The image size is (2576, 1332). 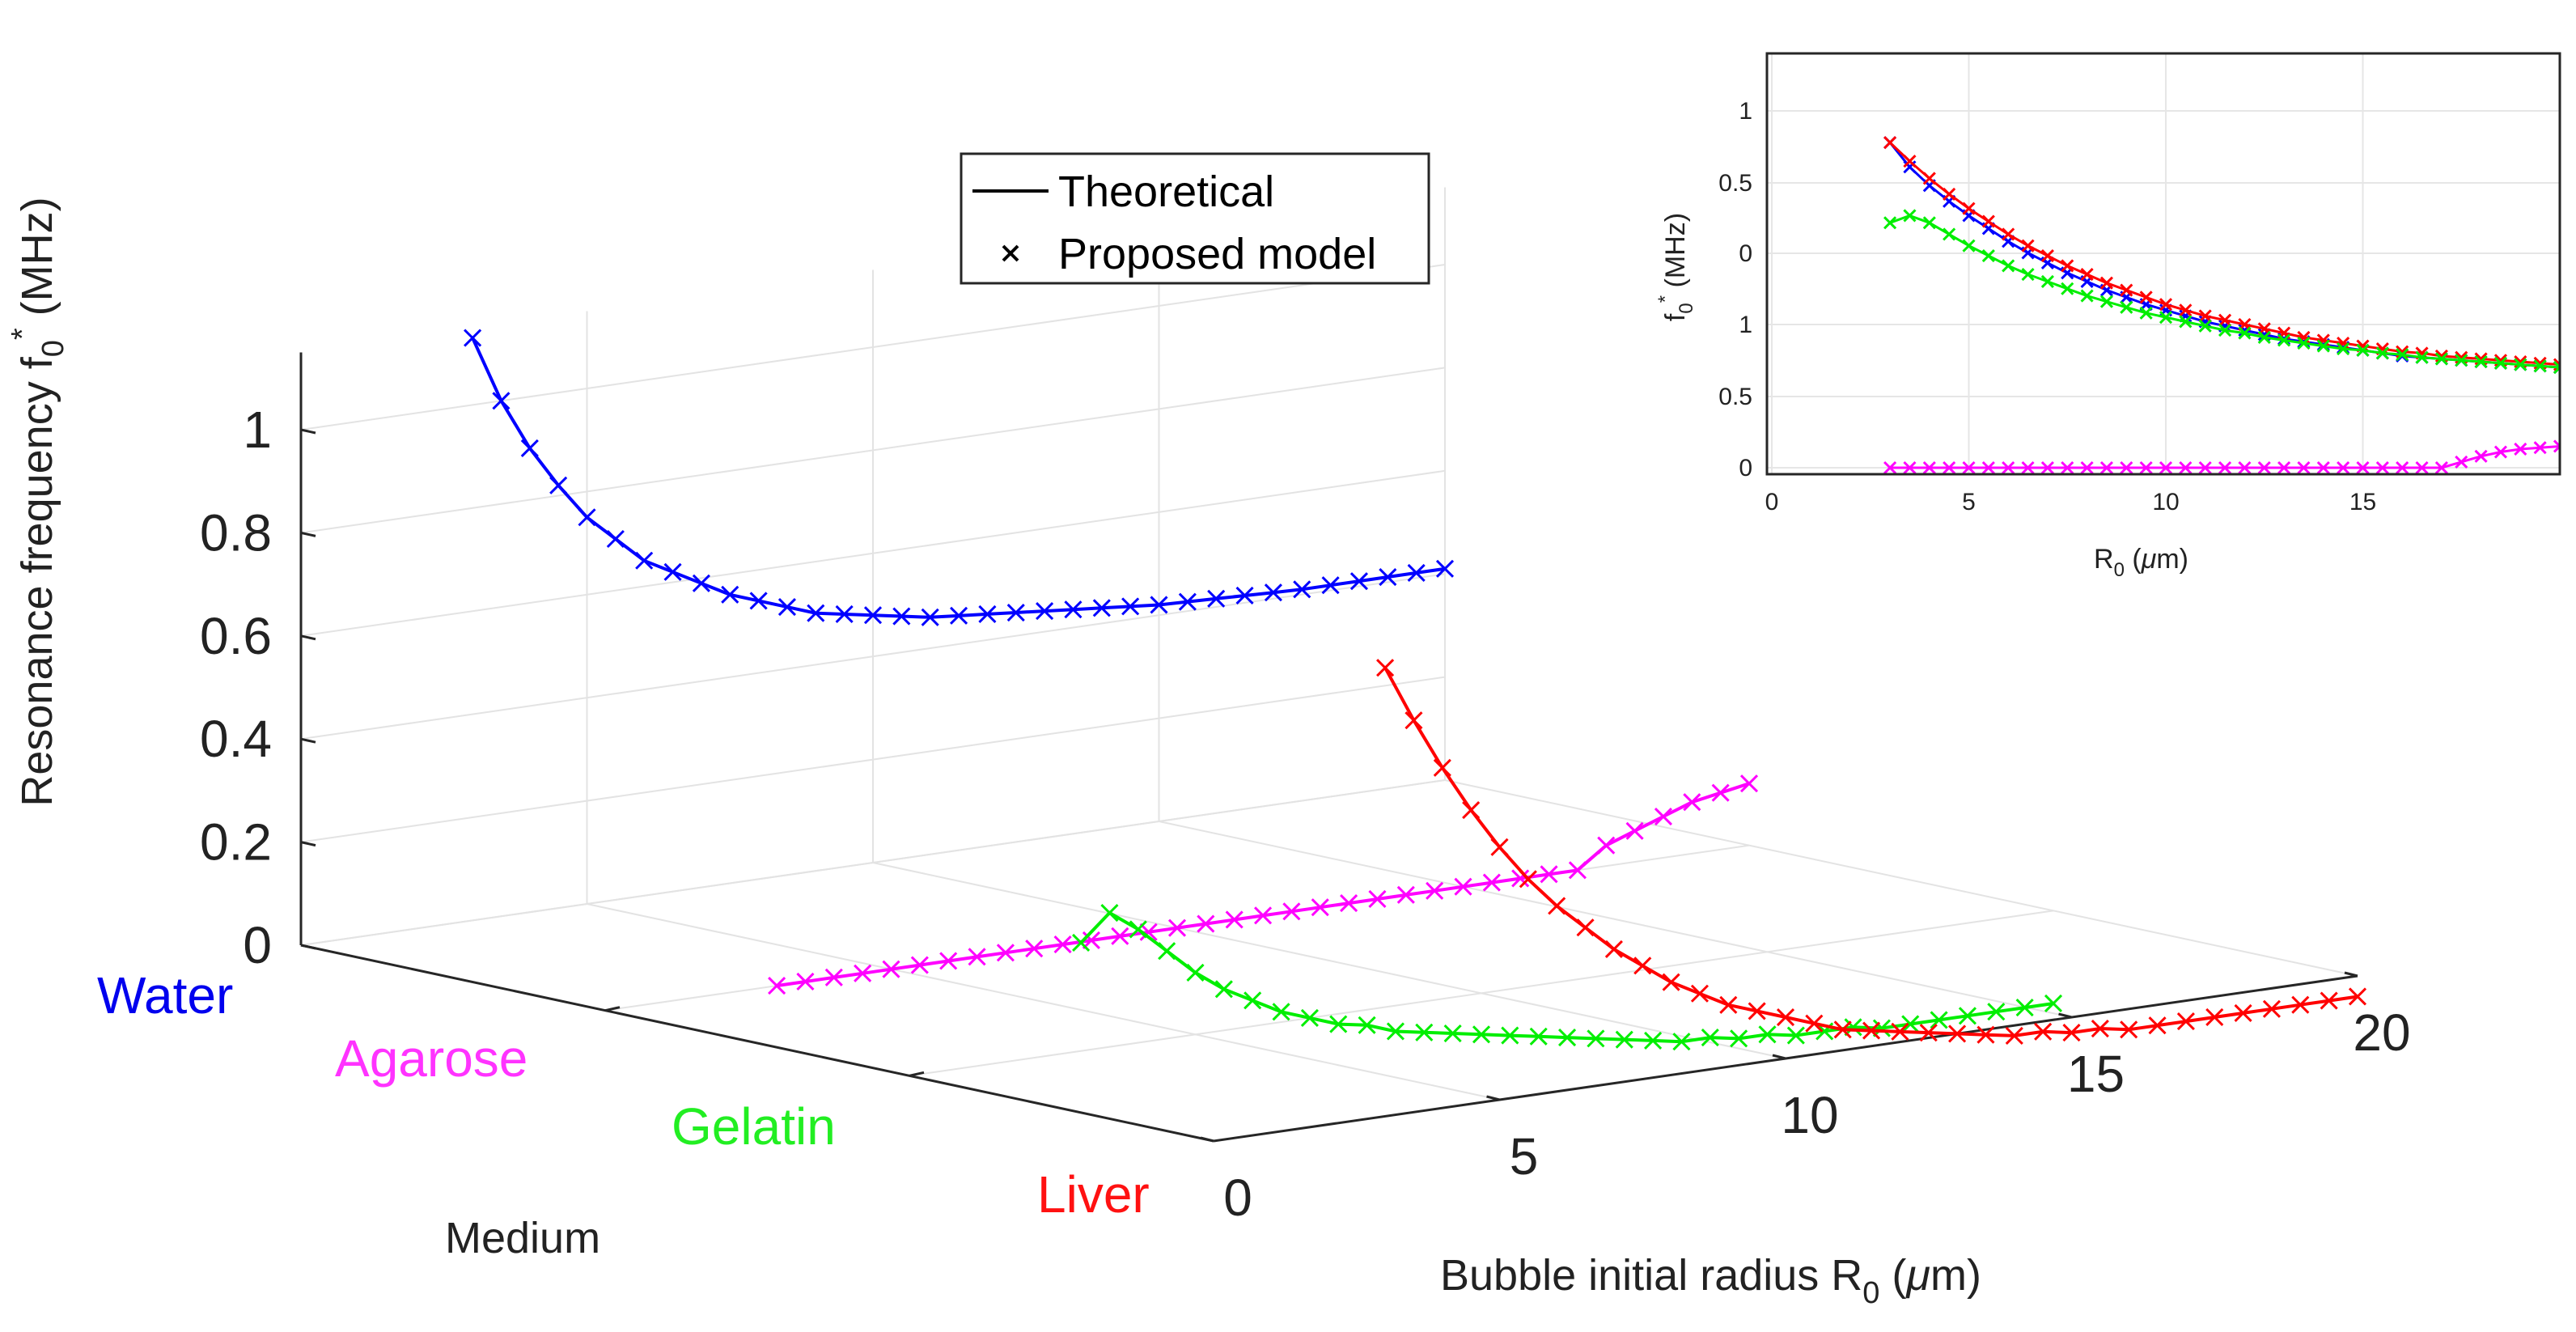 I want to click on inset-y-tick-label: 0.5, so click(x=1735, y=183).